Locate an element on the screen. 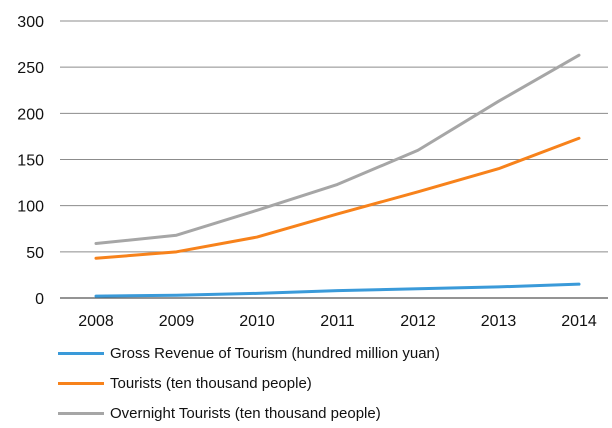  y-tick-label: 150 is located at coordinates (30, 161).